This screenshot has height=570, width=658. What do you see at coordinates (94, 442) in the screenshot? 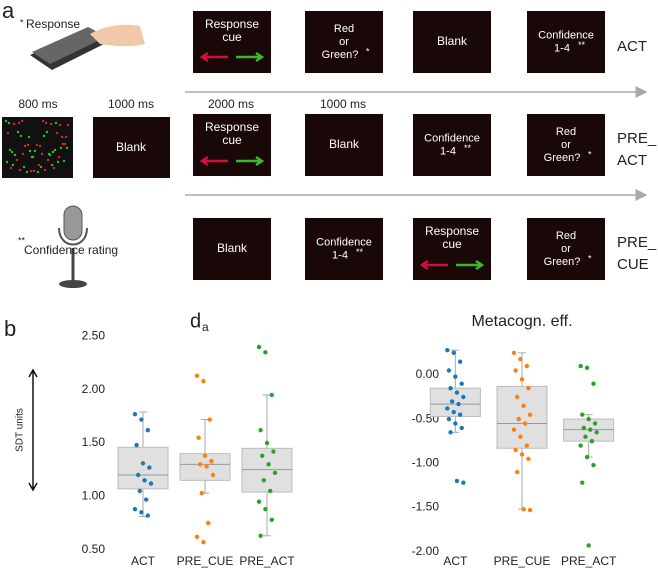
I see `y-tick-label: 1.50` at bounding box center [94, 442].